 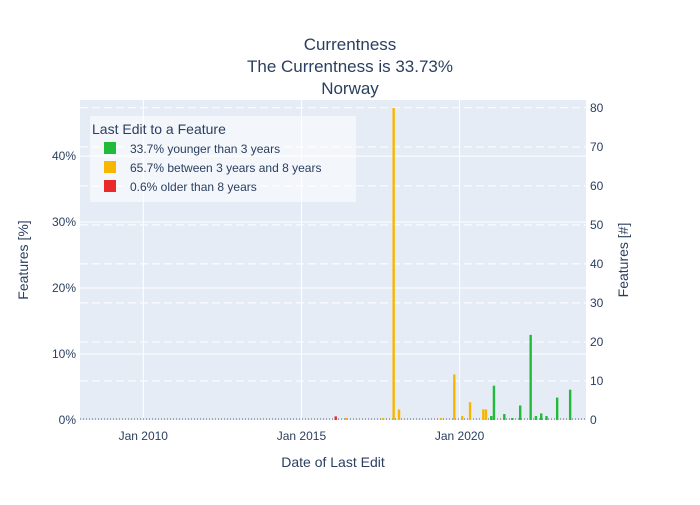 What do you see at coordinates (64, 156) in the screenshot?
I see `y-left-tick-label-4: 40%` at bounding box center [64, 156].